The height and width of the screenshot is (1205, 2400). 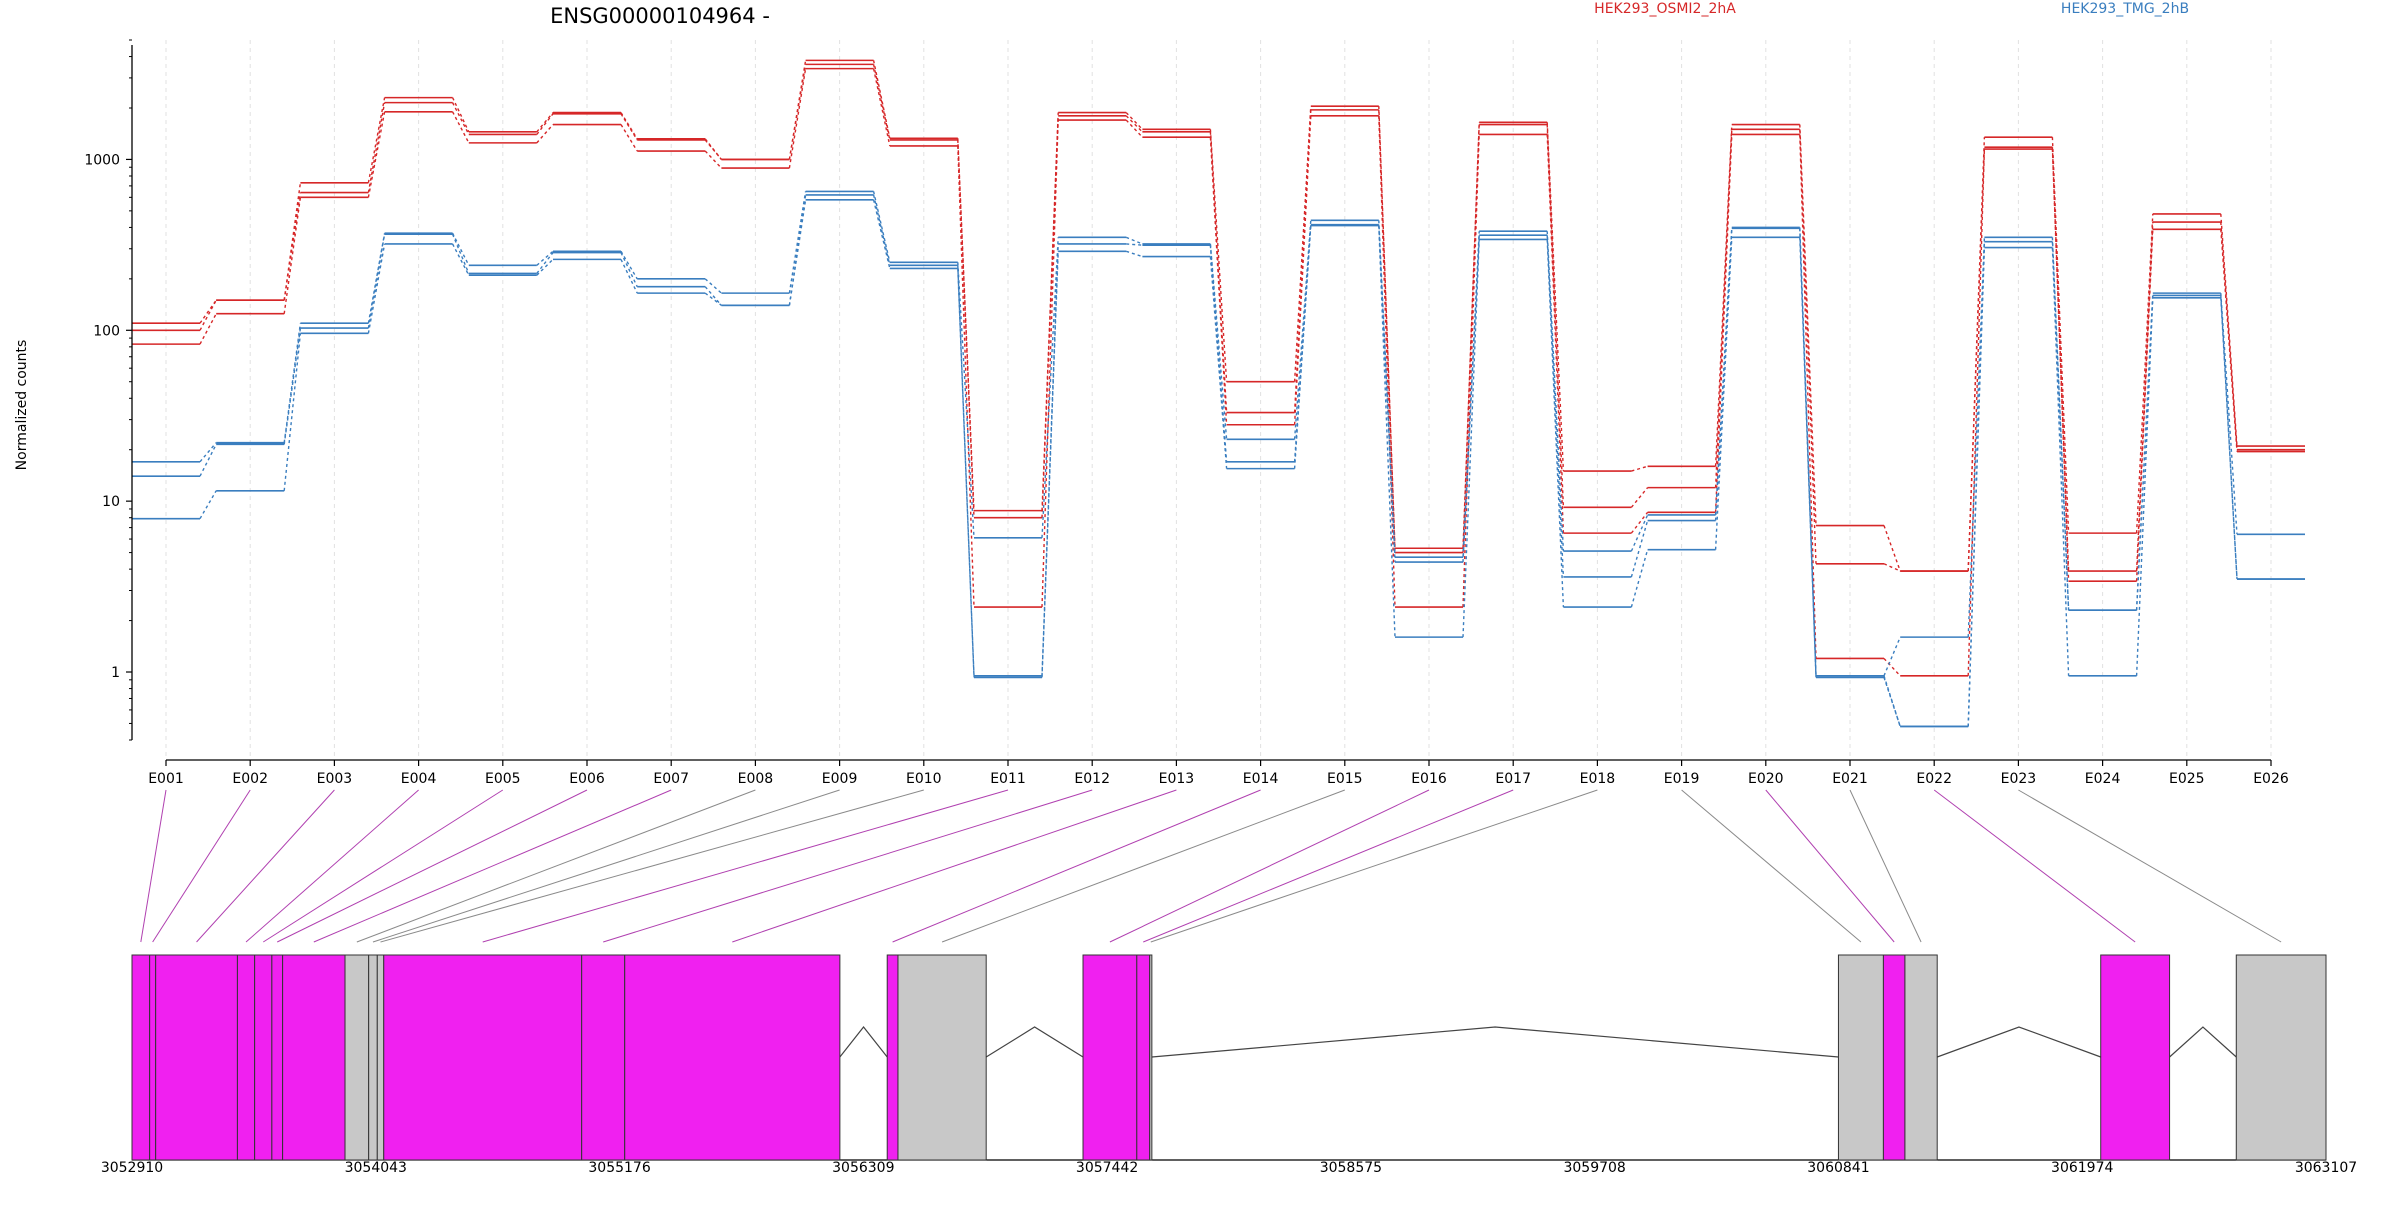 What do you see at coordinates (924, 779) in the screenshot?
I see `x-tick-label-e010: E010` at bounding box center [924, 779].